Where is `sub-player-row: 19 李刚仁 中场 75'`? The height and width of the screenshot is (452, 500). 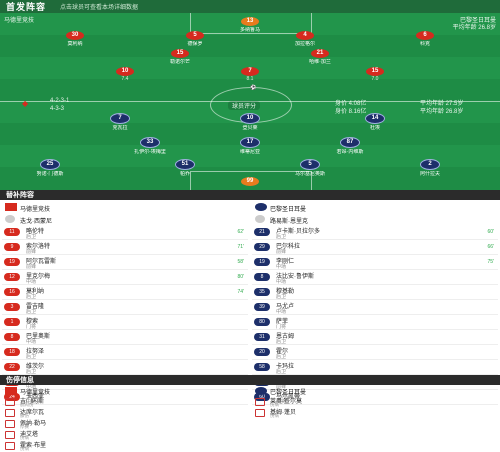 sub-player-row: 19 李刚仁 中场 75' is located at coordinates (375, 262).